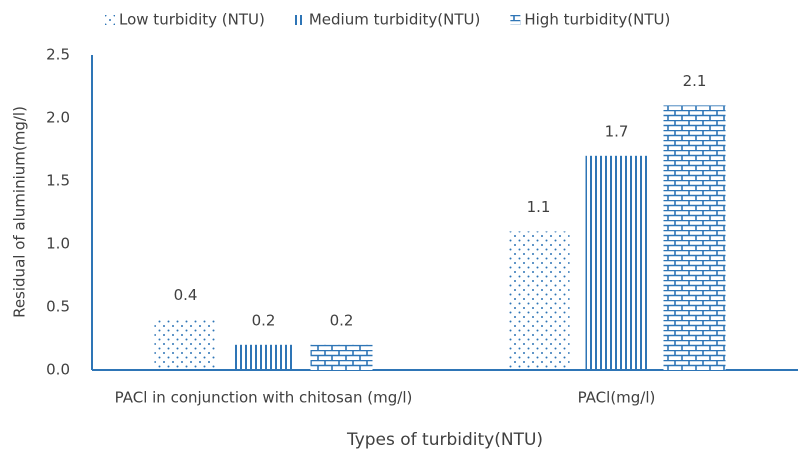 The height and width of the screenshot is (455, 798). I want to click on x-tick-label: PACl(mg/l), so click(617, 398).